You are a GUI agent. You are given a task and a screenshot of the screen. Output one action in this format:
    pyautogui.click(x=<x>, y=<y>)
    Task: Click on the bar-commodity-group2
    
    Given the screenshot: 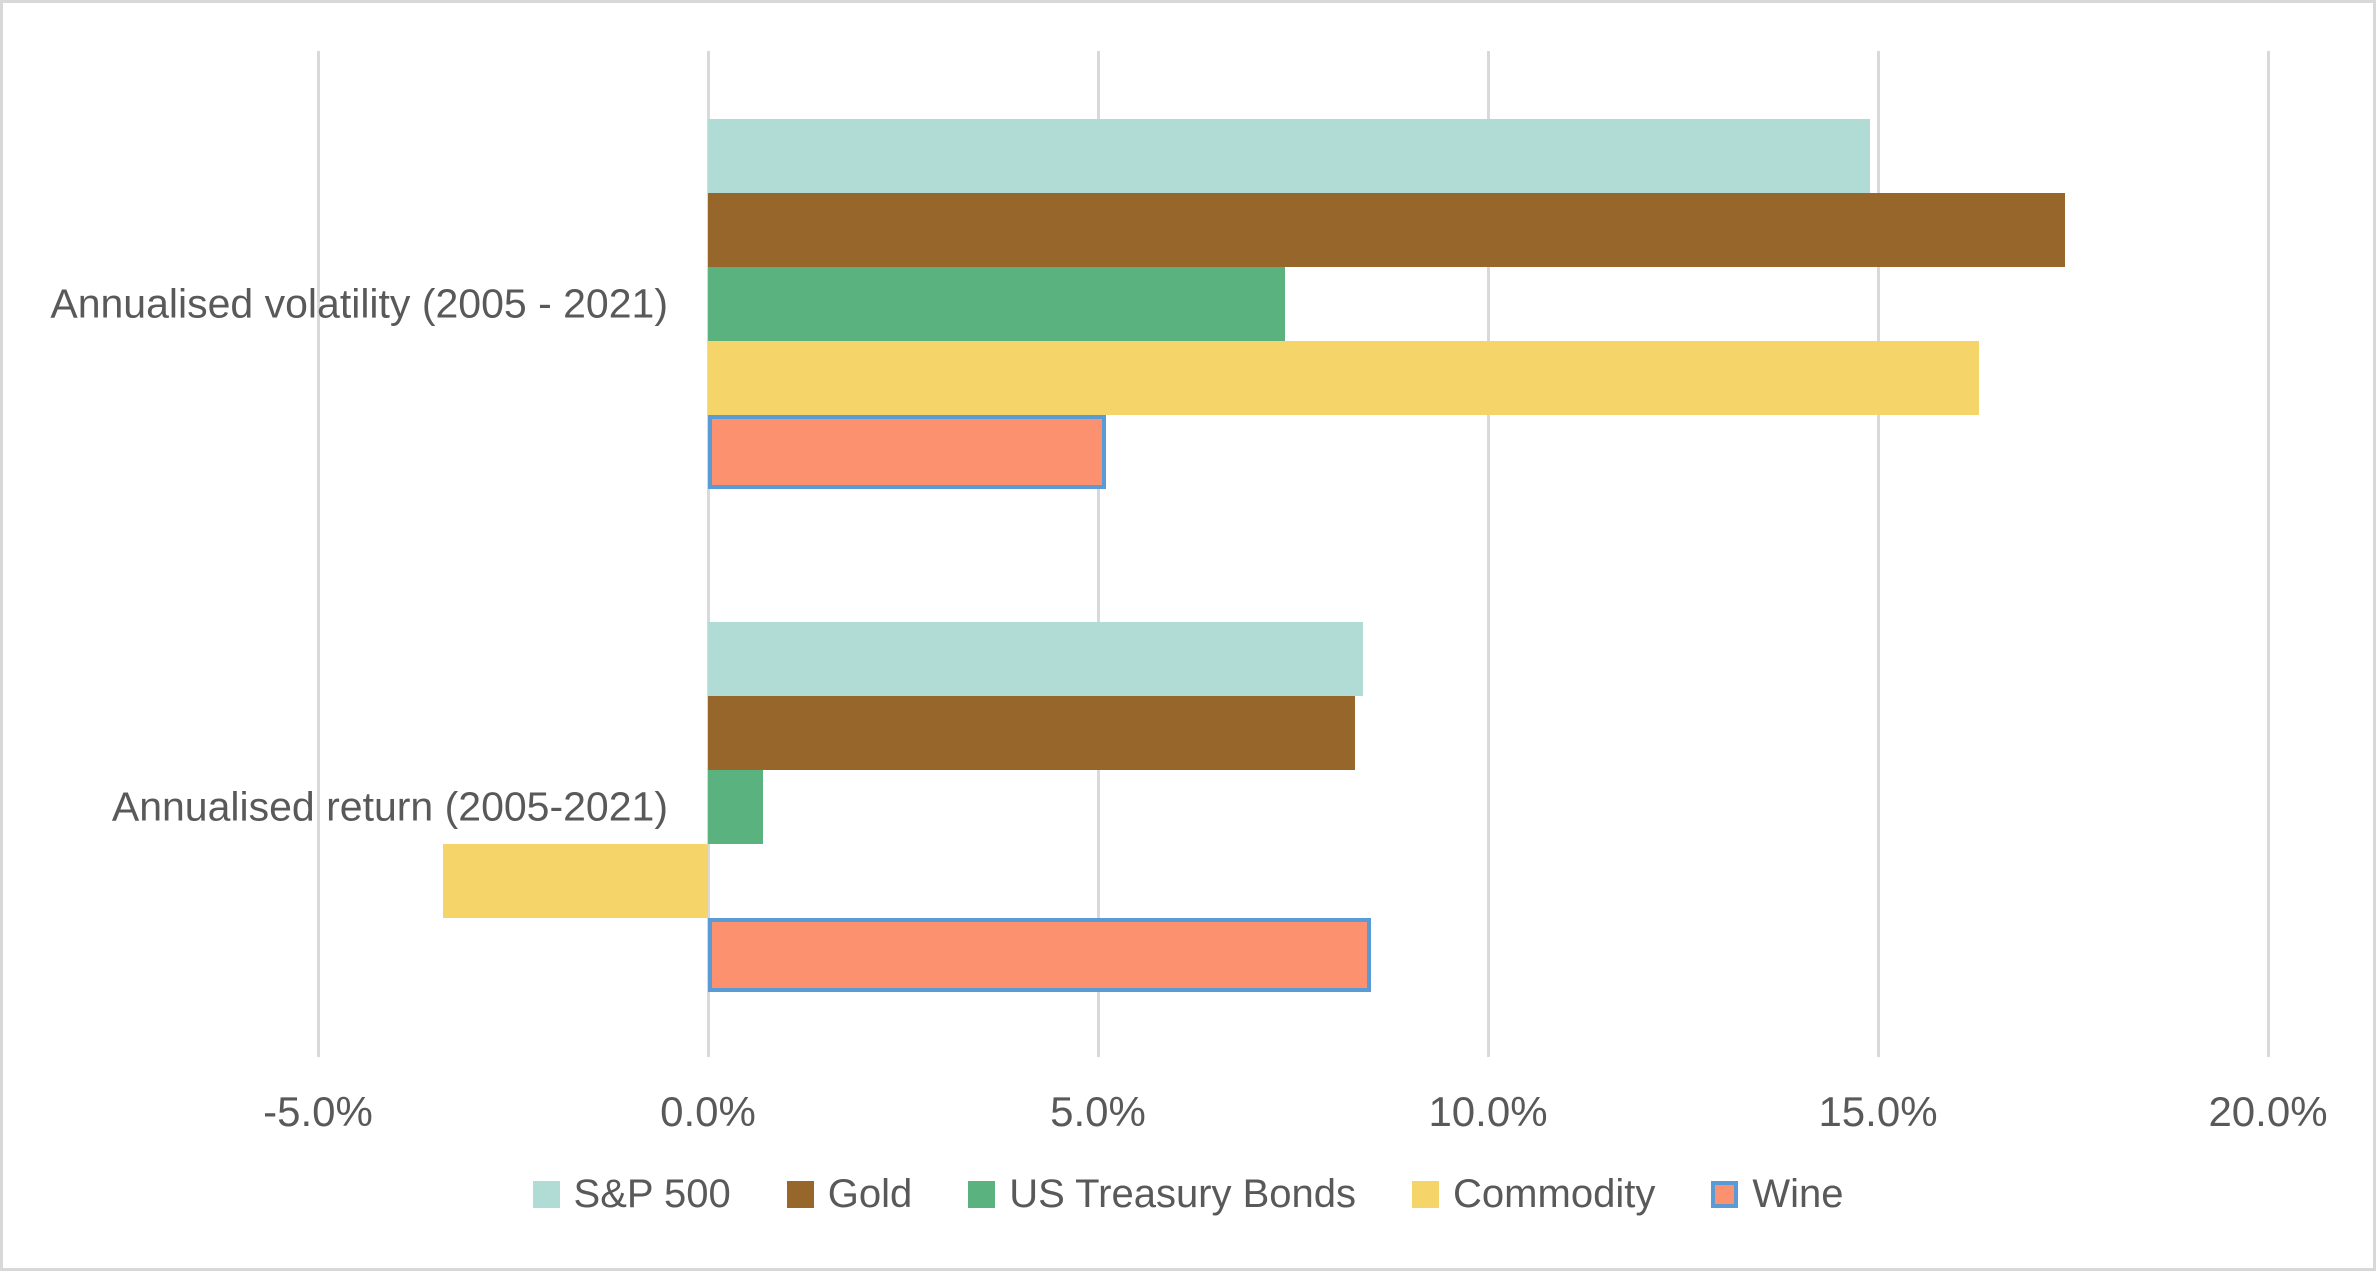 What is the action you would take?
    pyautogui.click(x=575, y=881)
    